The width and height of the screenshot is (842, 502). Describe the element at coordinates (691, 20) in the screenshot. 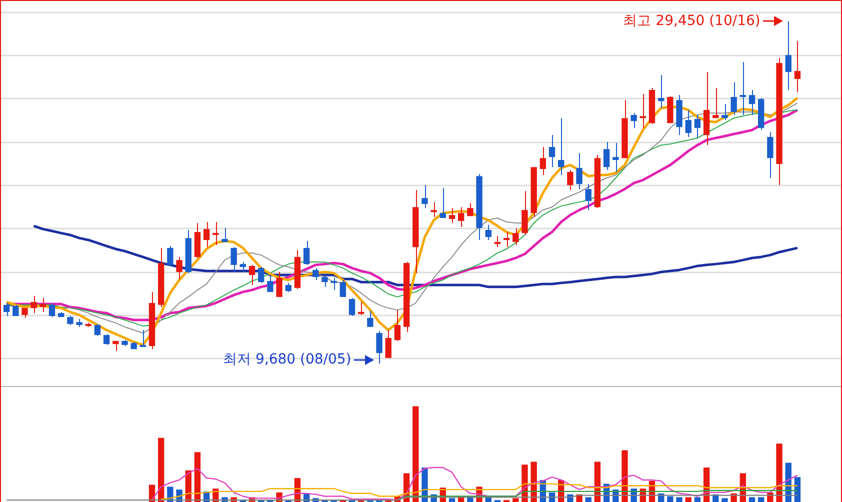

I see `annotation: 최고 29,450 (10/16)` at that location.